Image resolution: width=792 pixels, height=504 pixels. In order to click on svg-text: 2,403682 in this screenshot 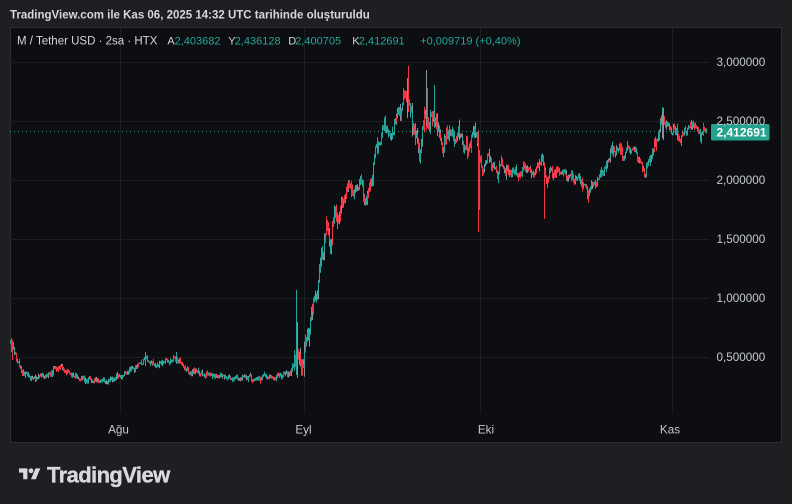, I will do `click(198, 42)`.